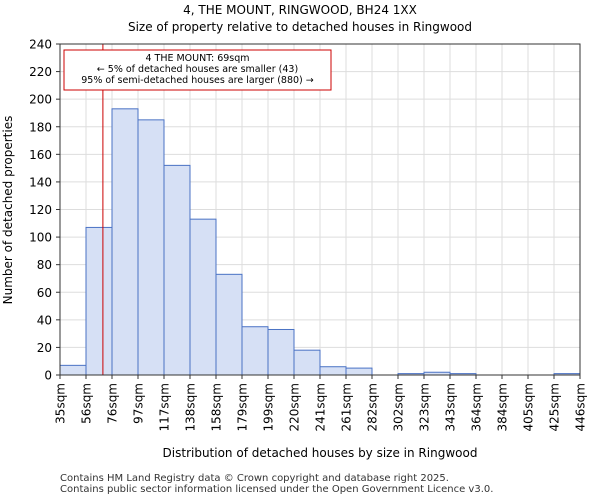  Describe the element at coordinates (203, 297) in the screenshot. I see `bar-138sqm` at that location.